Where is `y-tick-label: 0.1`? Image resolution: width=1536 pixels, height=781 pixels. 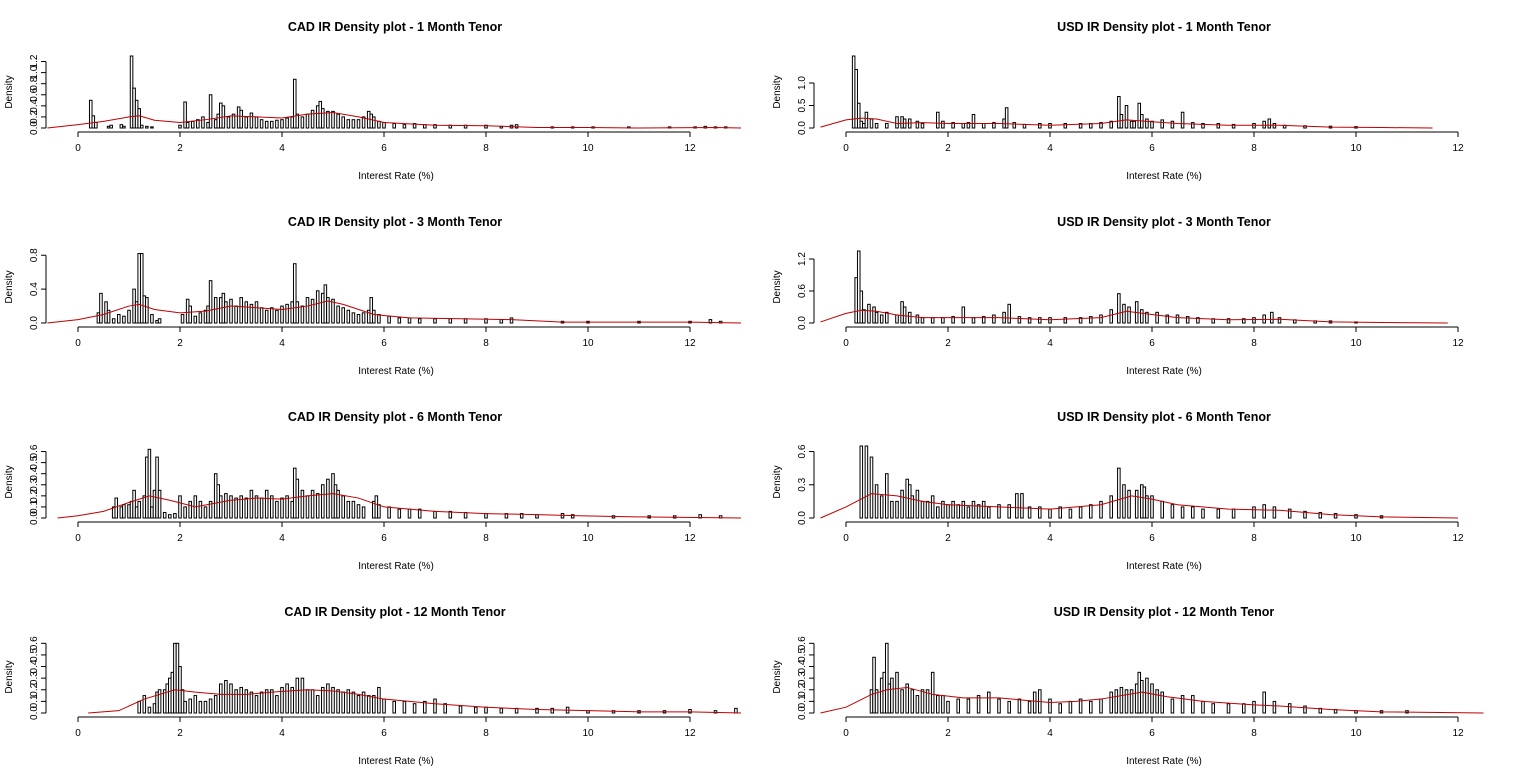
y-tick-label: 0.1 is located at coordinates (34, 507).